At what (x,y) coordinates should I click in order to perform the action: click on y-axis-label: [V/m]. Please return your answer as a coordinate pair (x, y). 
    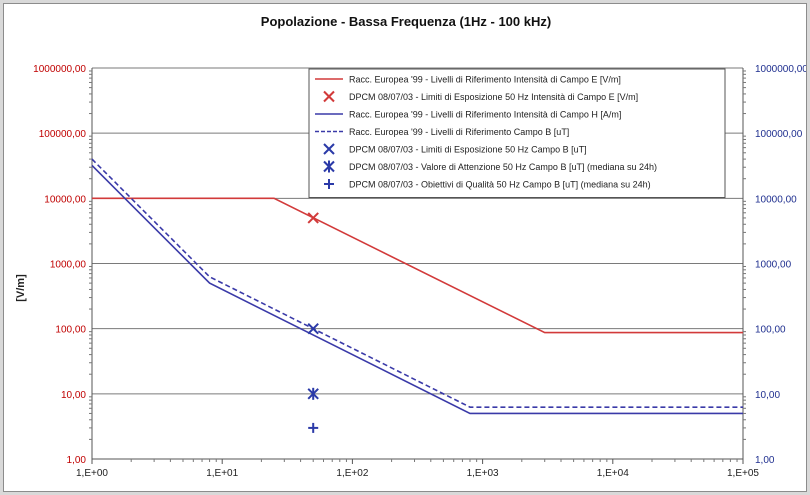
    Looking at the image, I should click on (21, 288).